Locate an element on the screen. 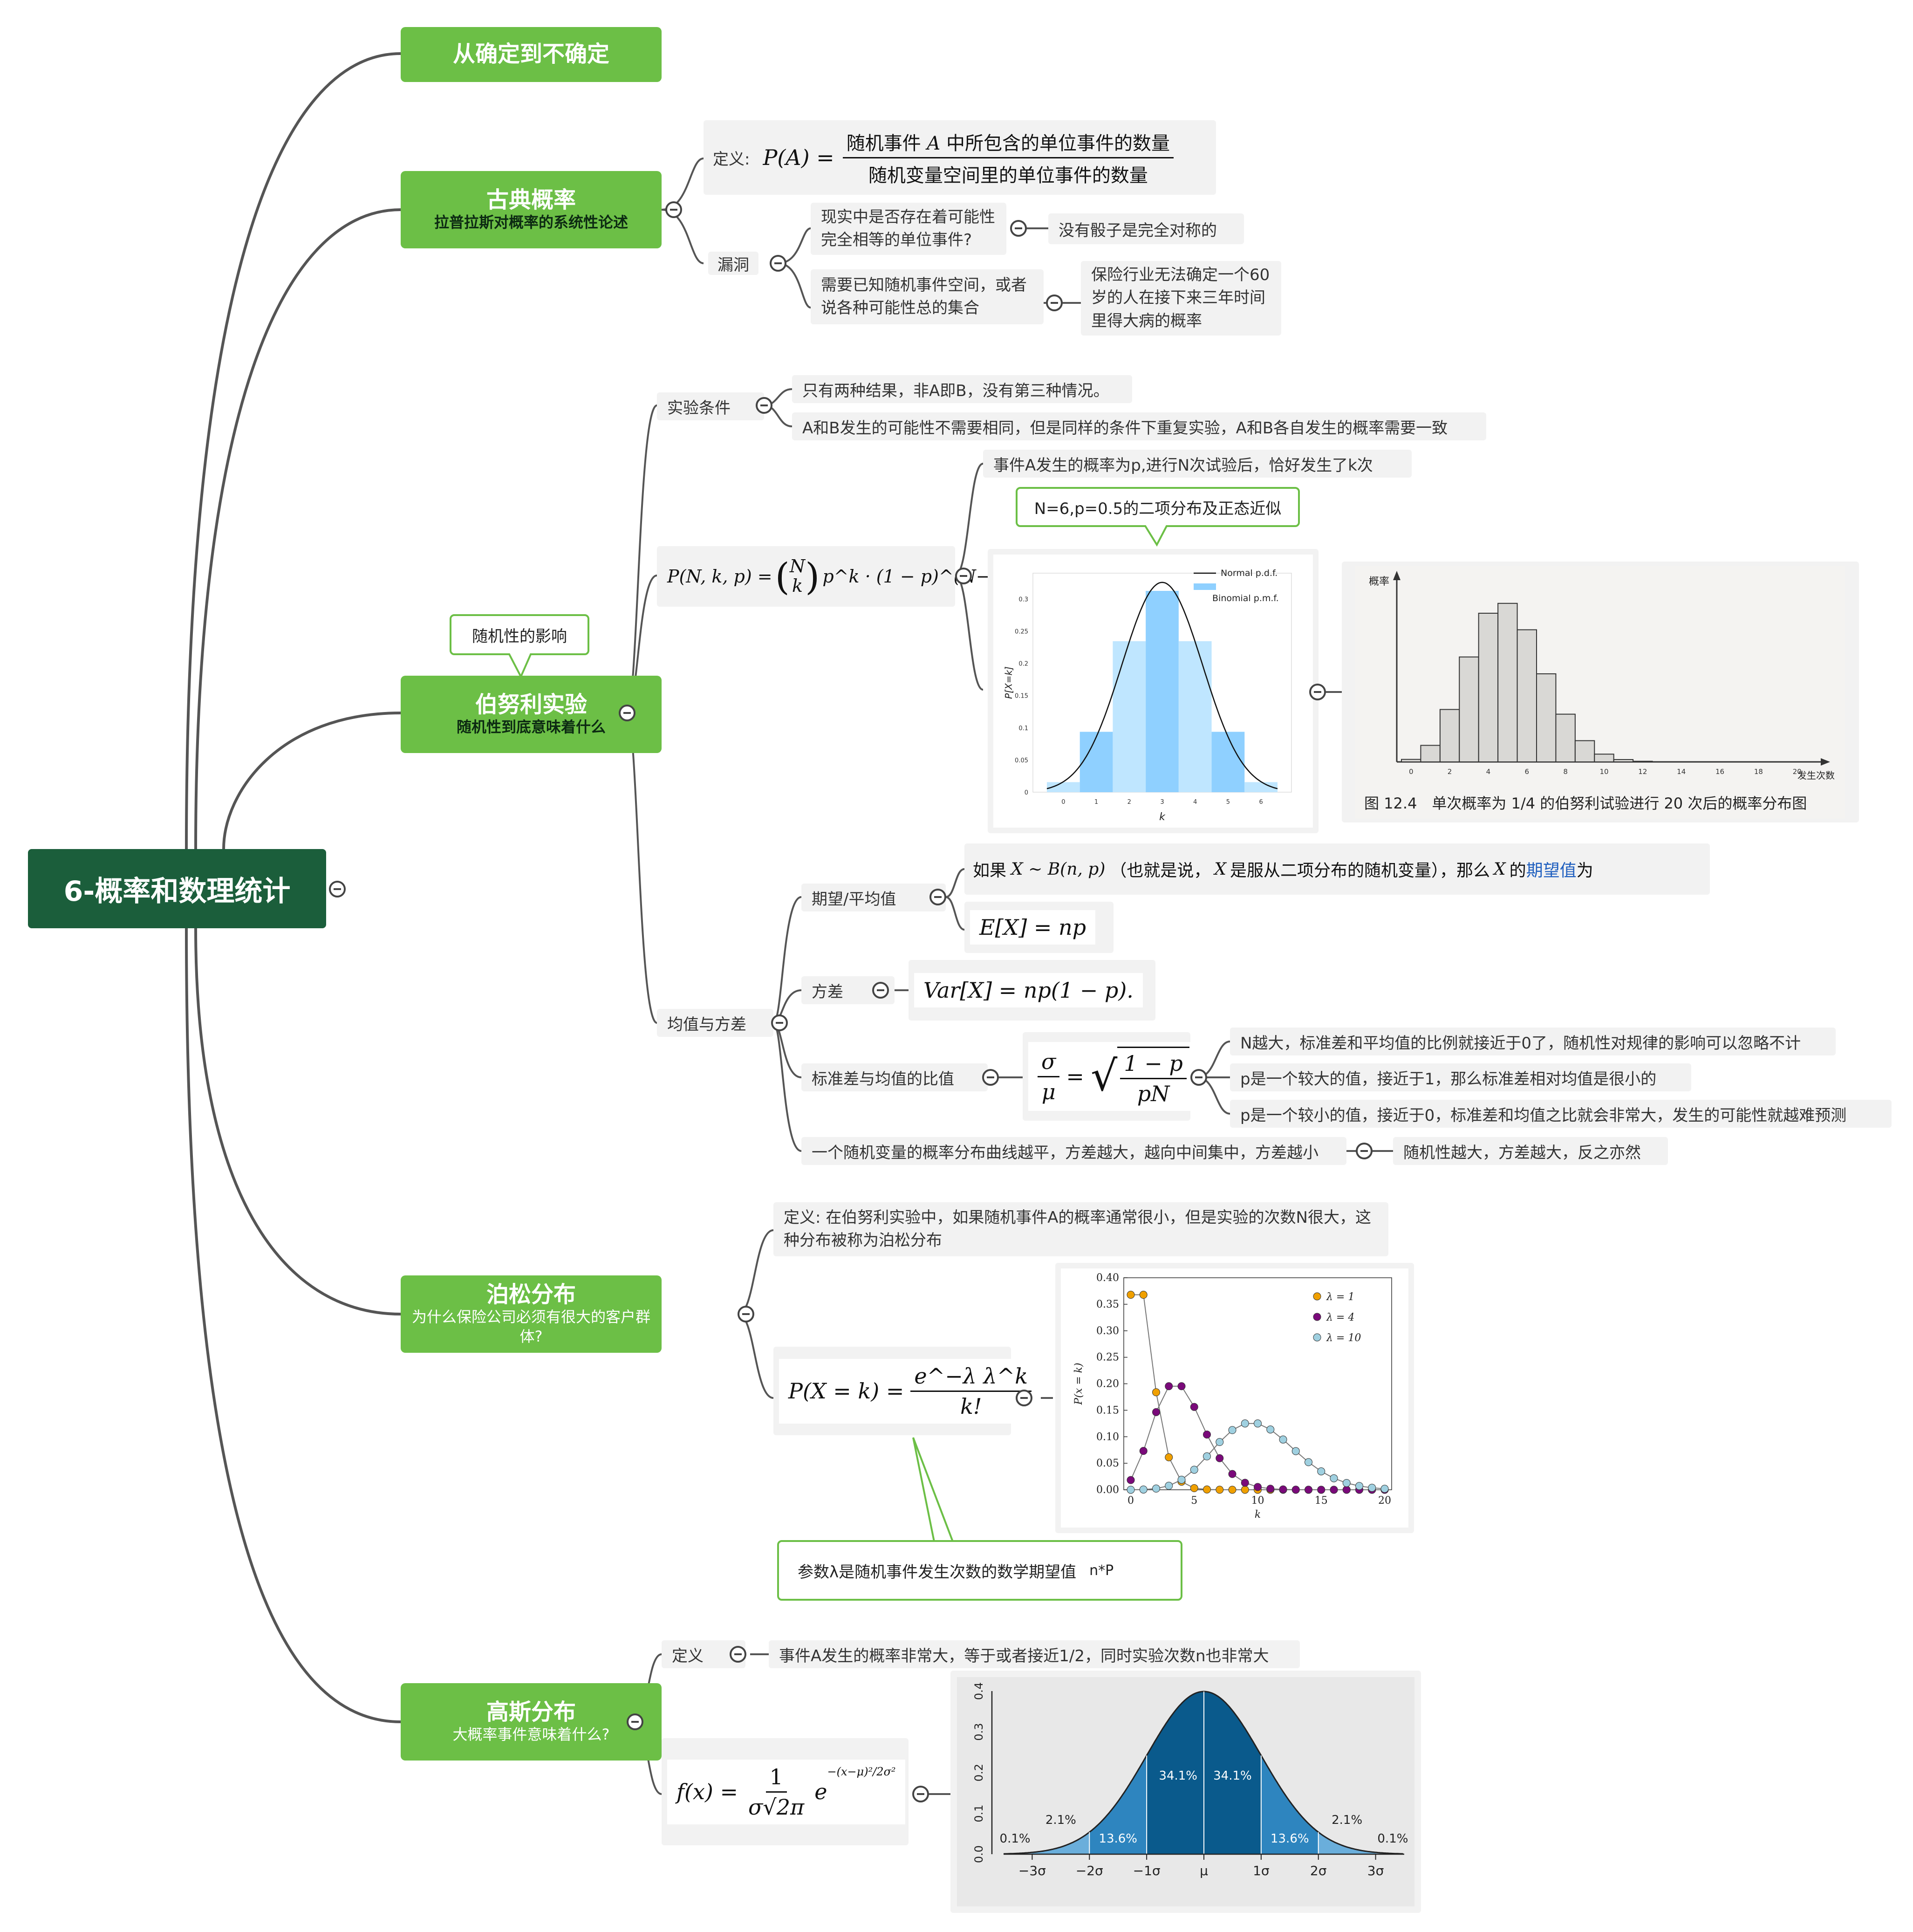 This screenshot has height=1932, width=1913. conditions-collapse-toggle is located at coordinates (764, 405).